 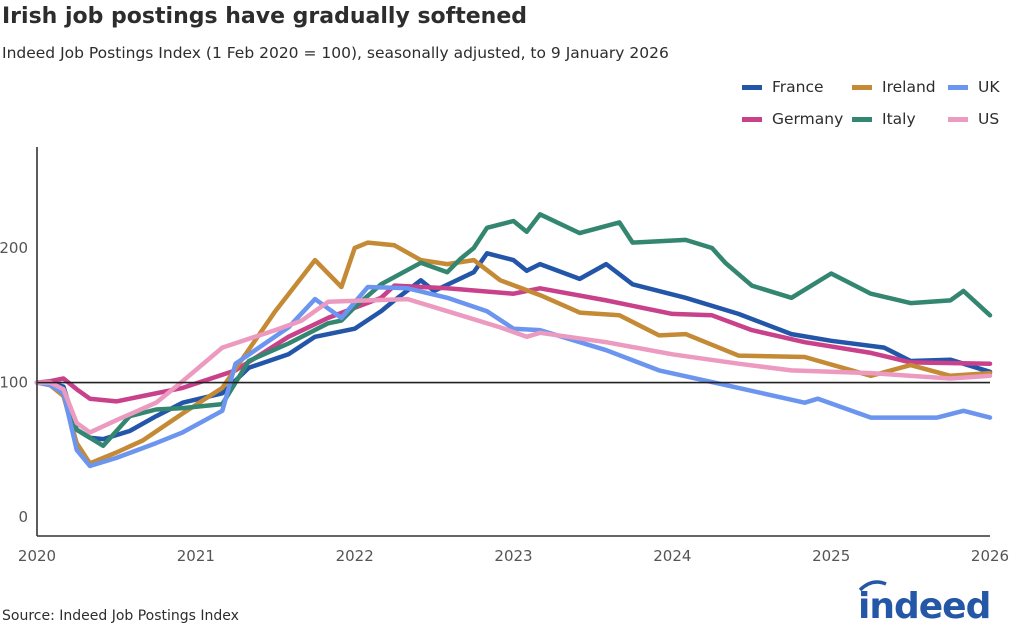 I want to click on x-tick-label: 2020, so click(x=37, y=556).